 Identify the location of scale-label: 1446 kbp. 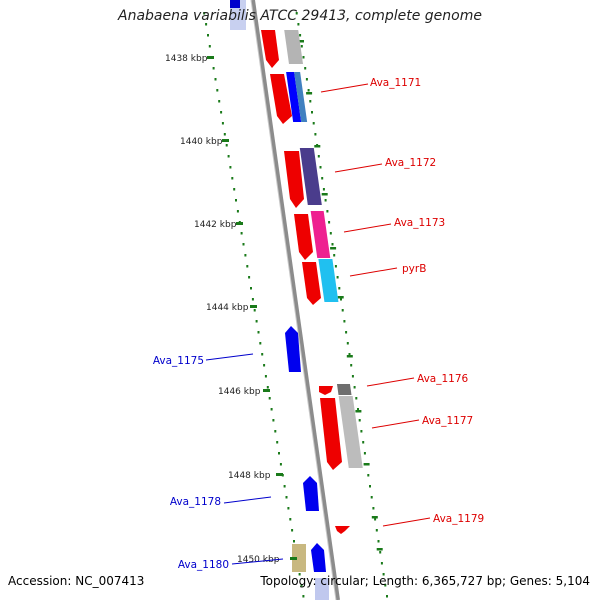
(239, 392).